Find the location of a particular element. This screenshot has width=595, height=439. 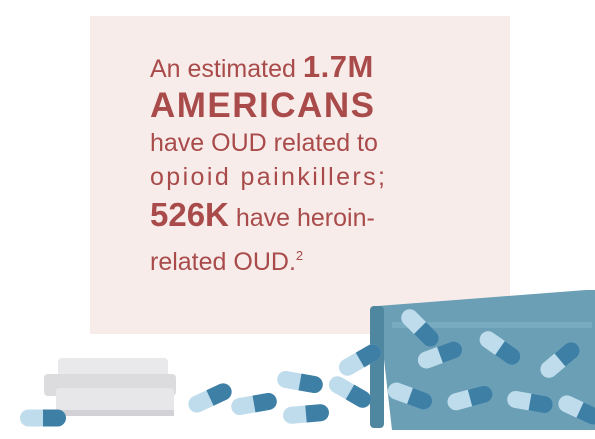

stat-line-1: An estimated 1.7M is located at coordinates (310, 68).